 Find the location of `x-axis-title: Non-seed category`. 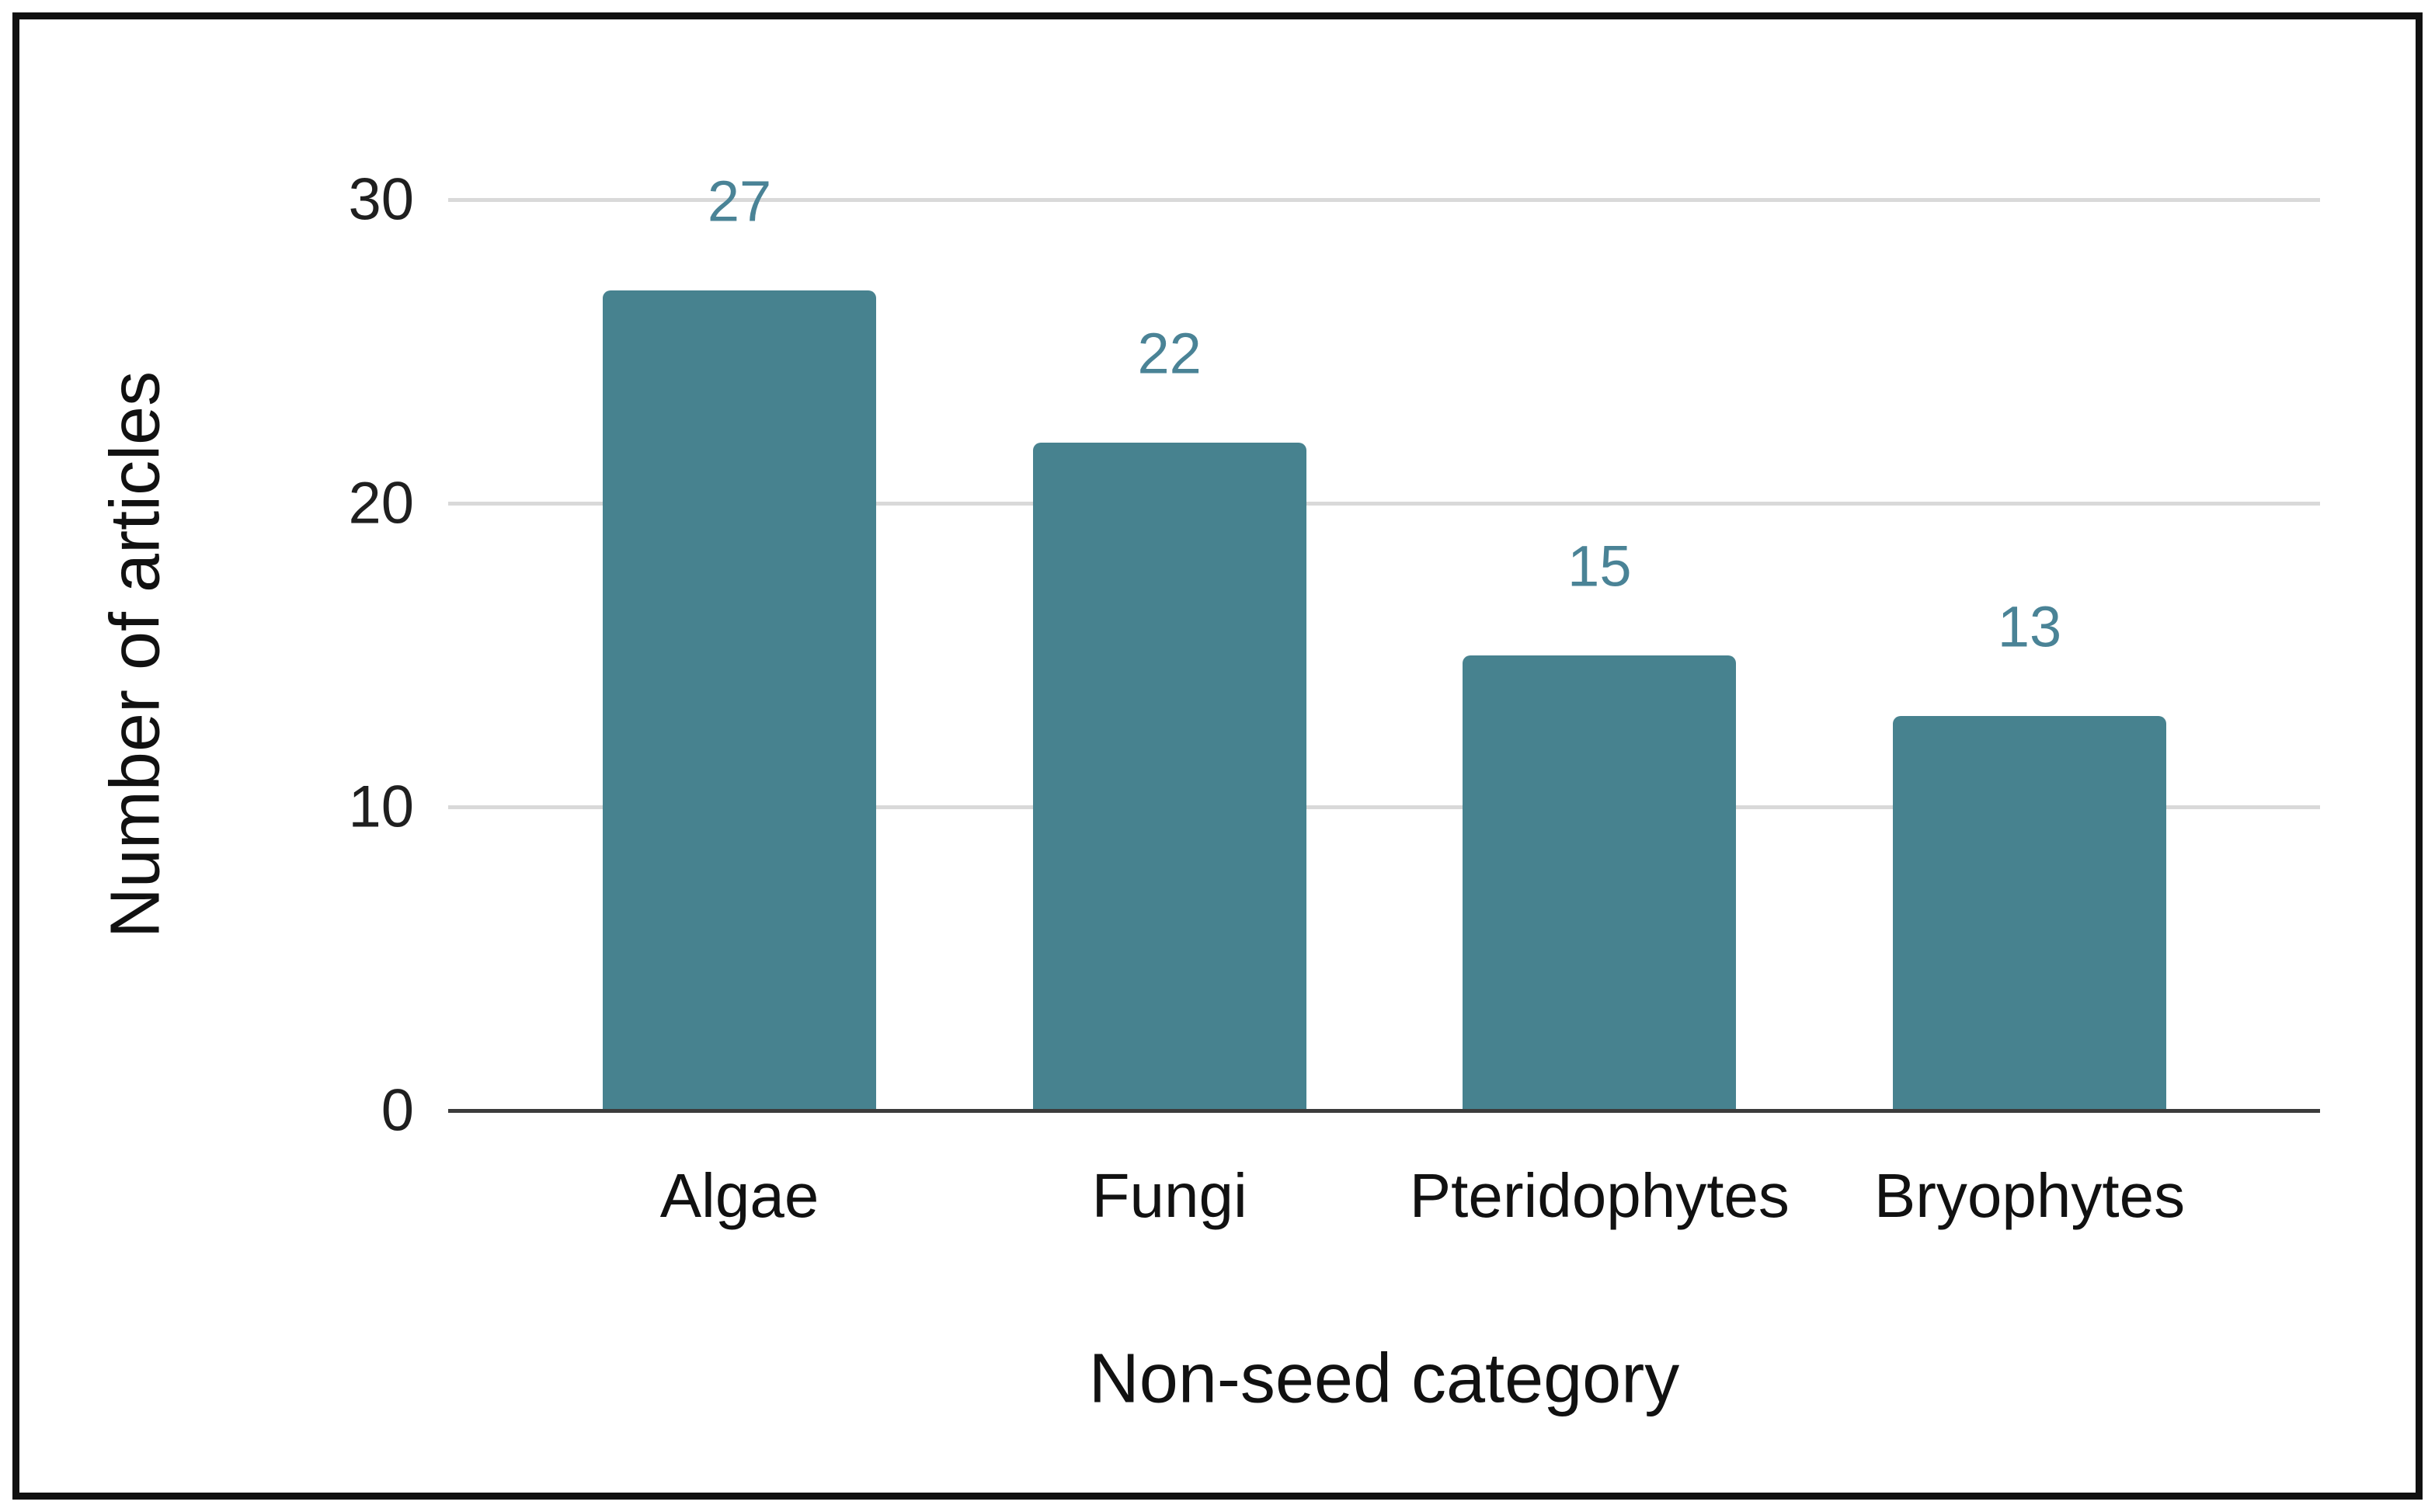

x-axis-title: Non-seed category is located at coordinates (1384, 1379).